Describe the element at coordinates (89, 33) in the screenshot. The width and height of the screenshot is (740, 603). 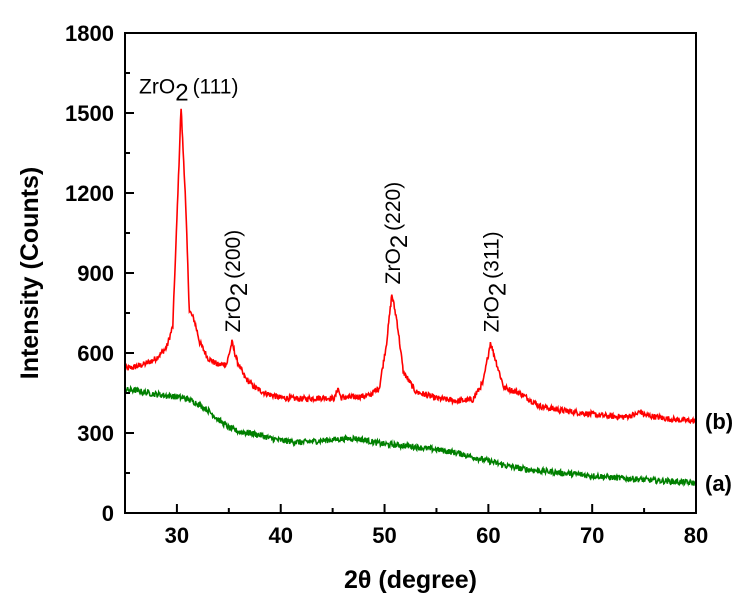
I see `y-tick-label: 1800` at that location.